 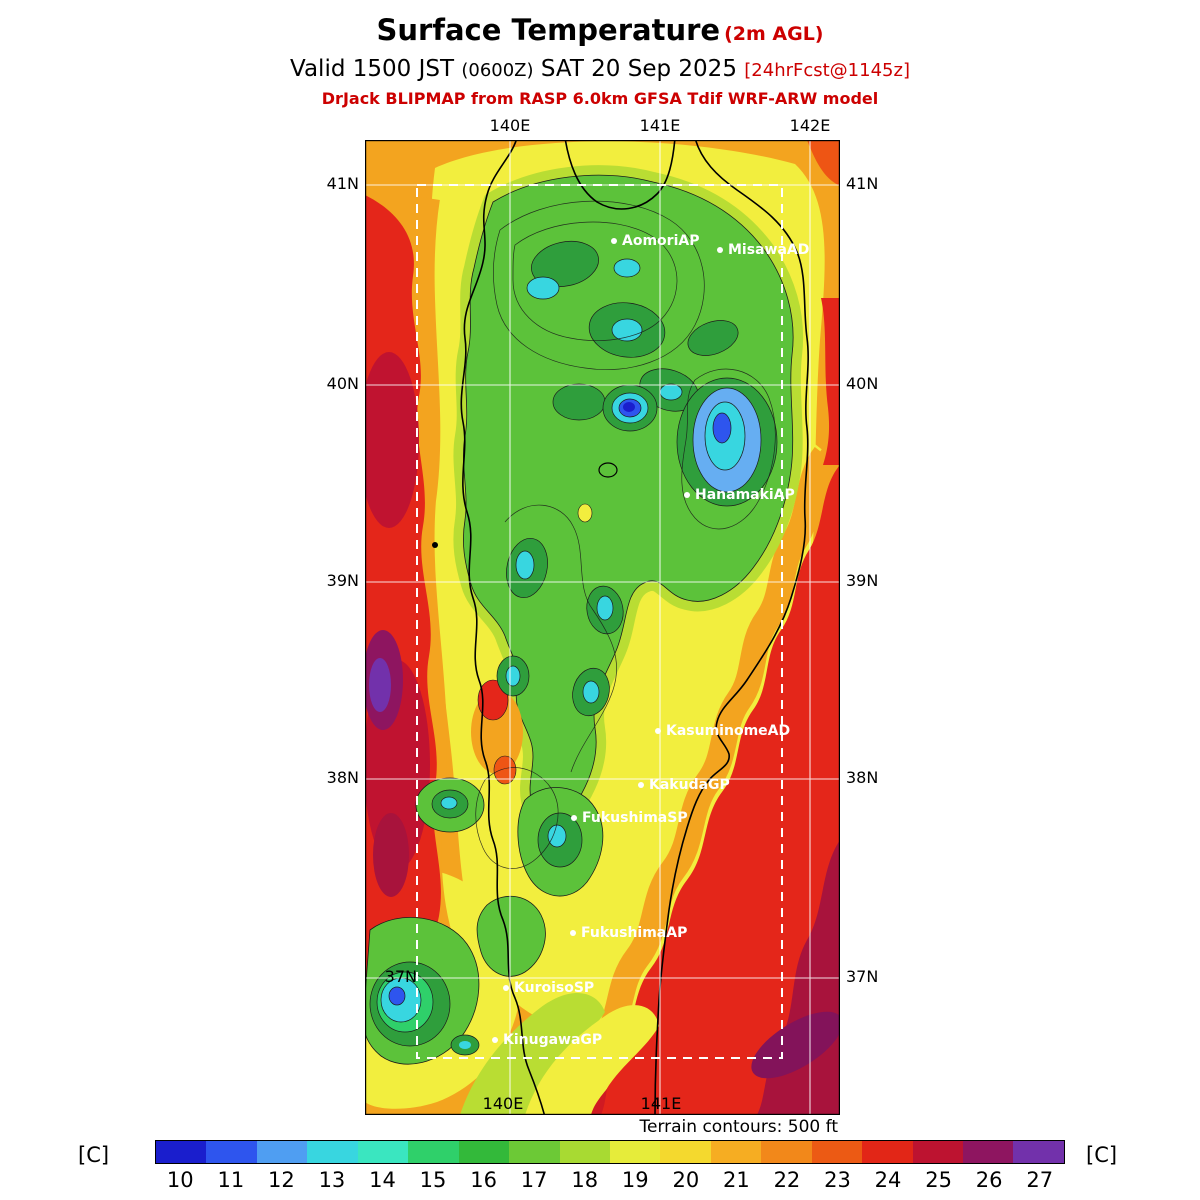 I want to click on axis-label-right: 40N, so click(x=862, y=383).